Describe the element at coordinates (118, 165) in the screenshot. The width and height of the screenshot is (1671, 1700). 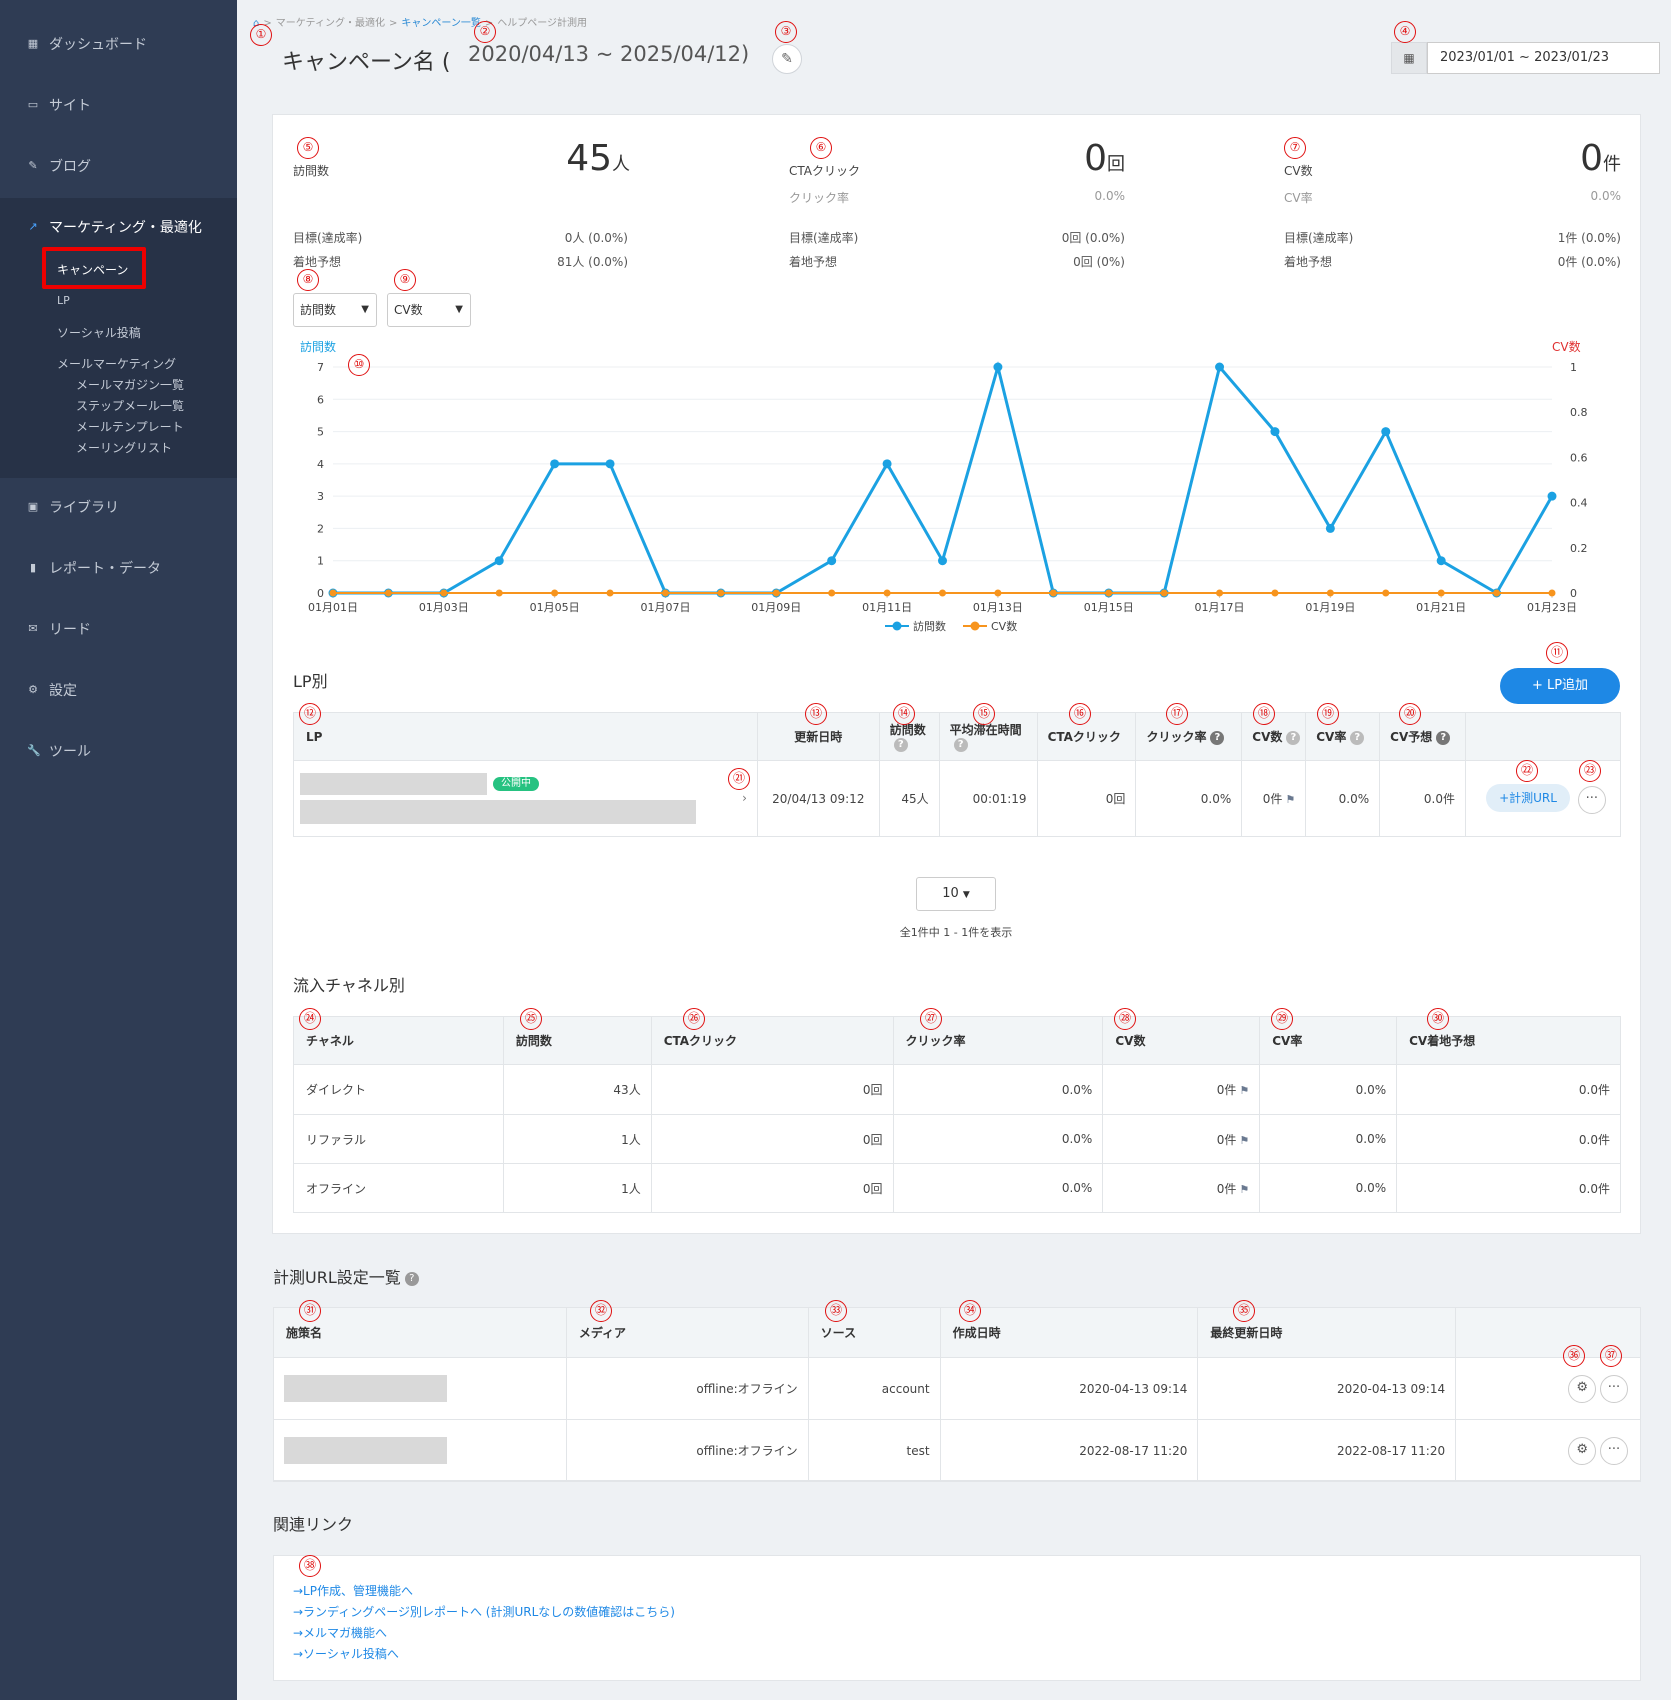
I see `sidebar-item-blog: ✎ ブログ` at that location.